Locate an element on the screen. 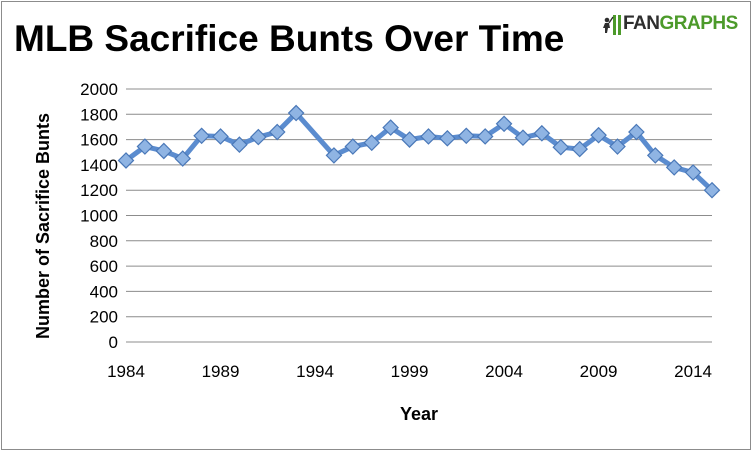  y-tick-label: 1000 is located at coordinates (99, 216).